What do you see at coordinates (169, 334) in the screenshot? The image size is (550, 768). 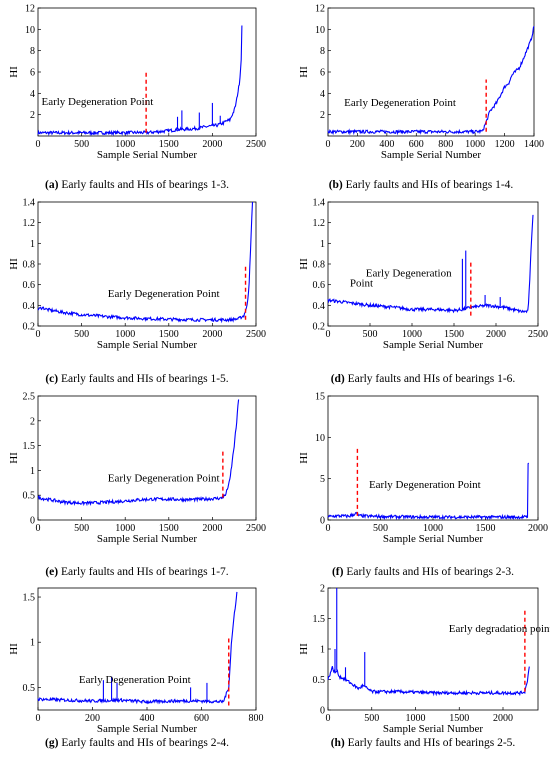 I see `x-tick-label: 1500` at bounding box center [169, 334].